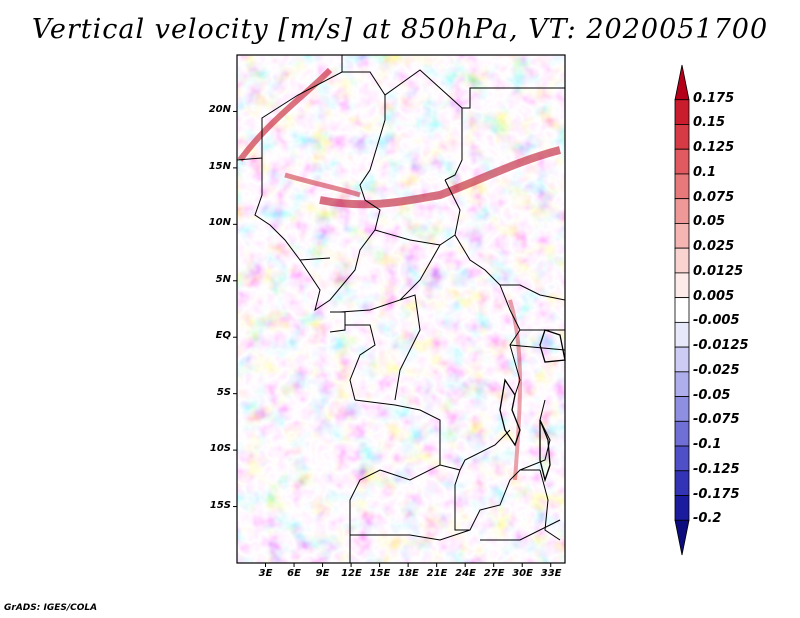  I want to click on lat-label: 5N, so click(223, 279).